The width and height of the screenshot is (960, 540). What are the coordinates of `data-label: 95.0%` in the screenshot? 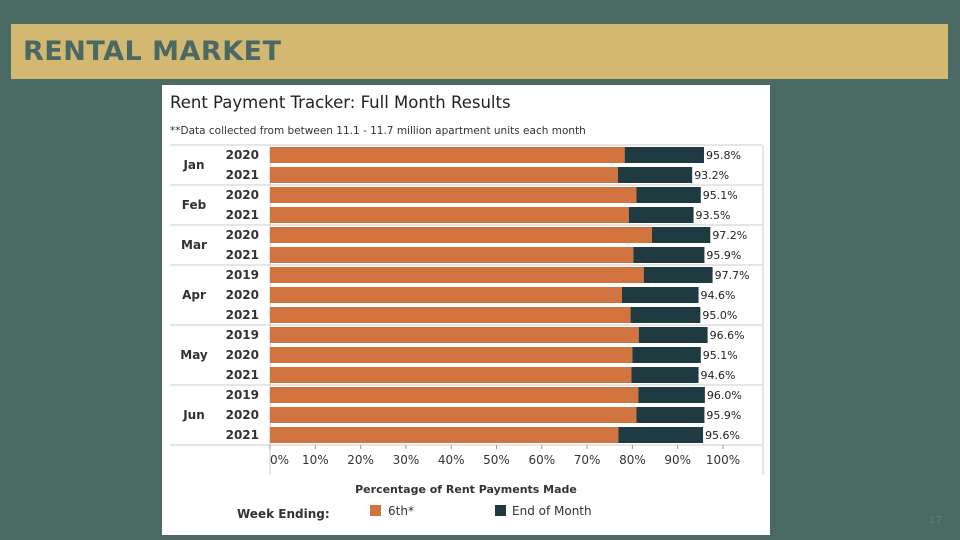 It's located at (719, 315).